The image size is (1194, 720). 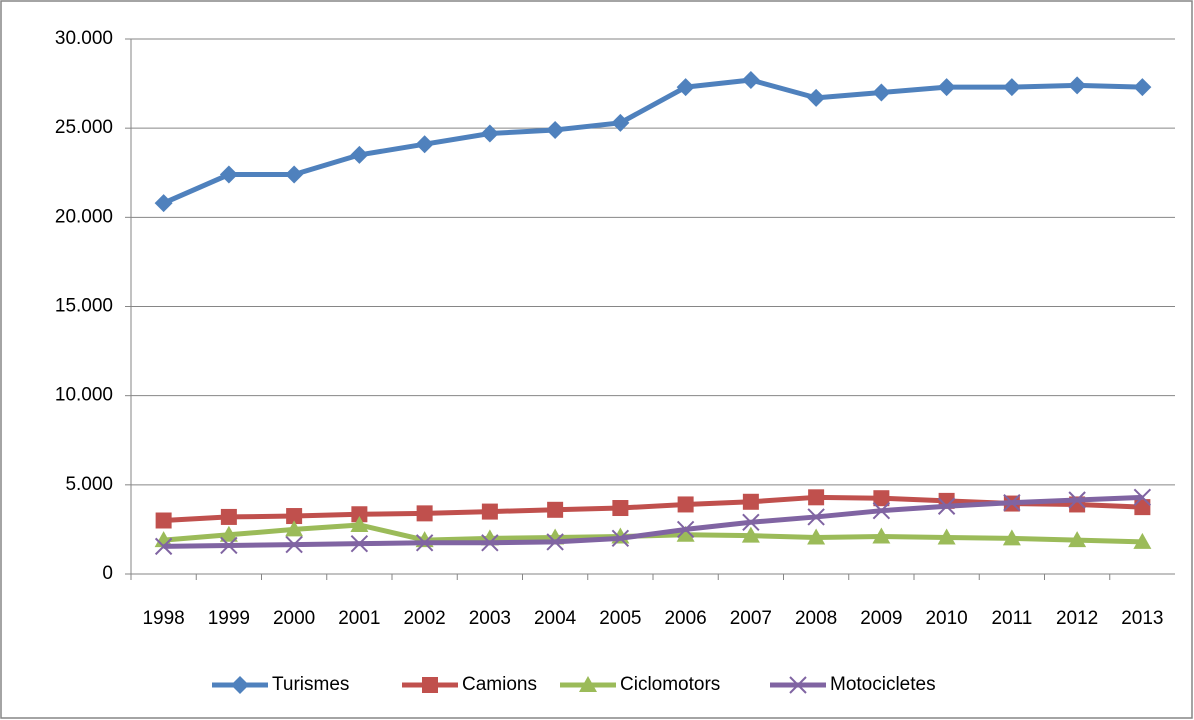 What do you see at coordinates (555, 618) in the screenshot?
I see `x-tick-label: 2004` at bounding box center [555, 618].